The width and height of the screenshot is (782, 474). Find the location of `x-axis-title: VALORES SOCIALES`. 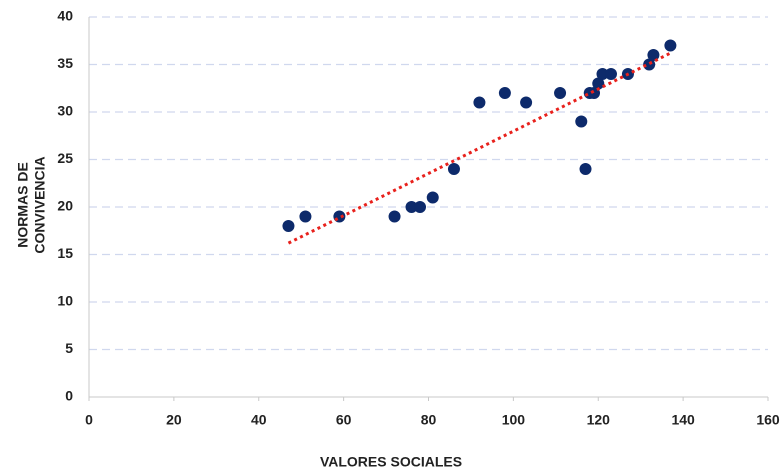

x-axis-title: VALORES SOCIALES is located at coordinates (391, 462).